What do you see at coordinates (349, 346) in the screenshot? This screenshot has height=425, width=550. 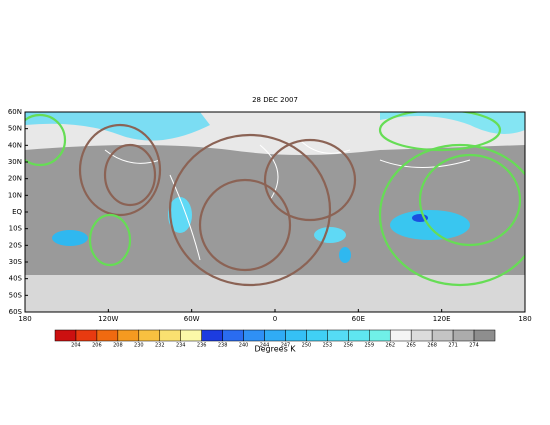 I see `colorbar-label: 256` at bounding box center [349, 346].